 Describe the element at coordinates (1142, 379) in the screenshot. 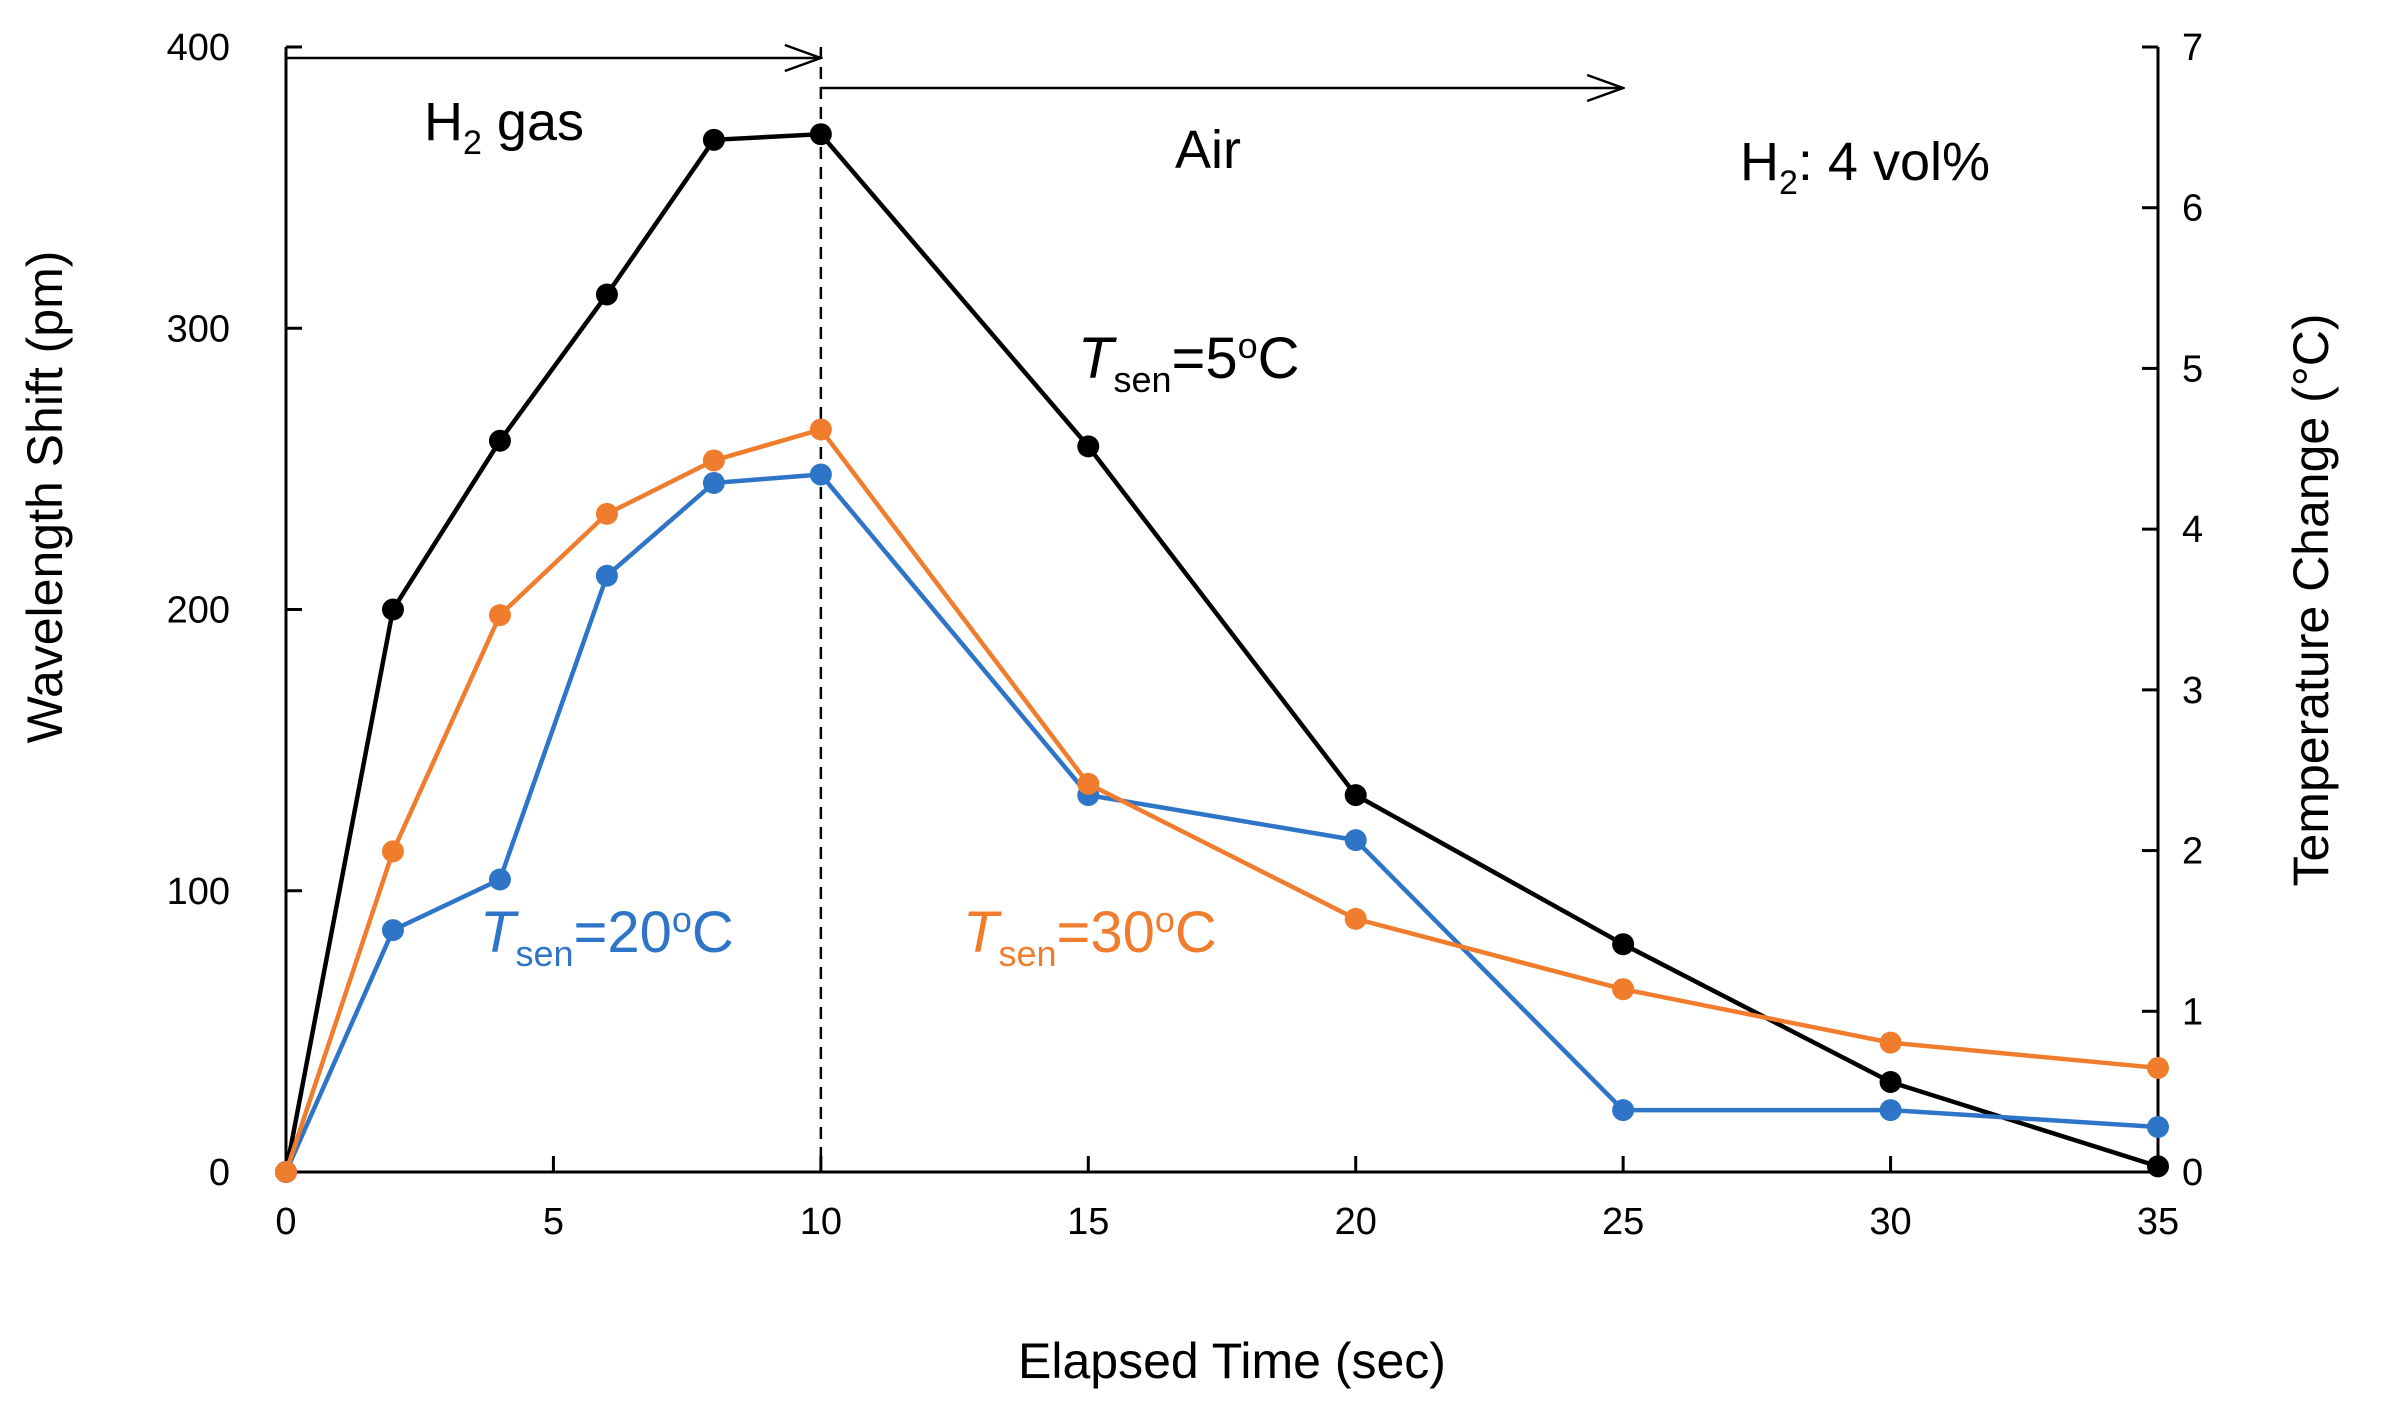

I see `series-label-5c-sub: sen` at that location.